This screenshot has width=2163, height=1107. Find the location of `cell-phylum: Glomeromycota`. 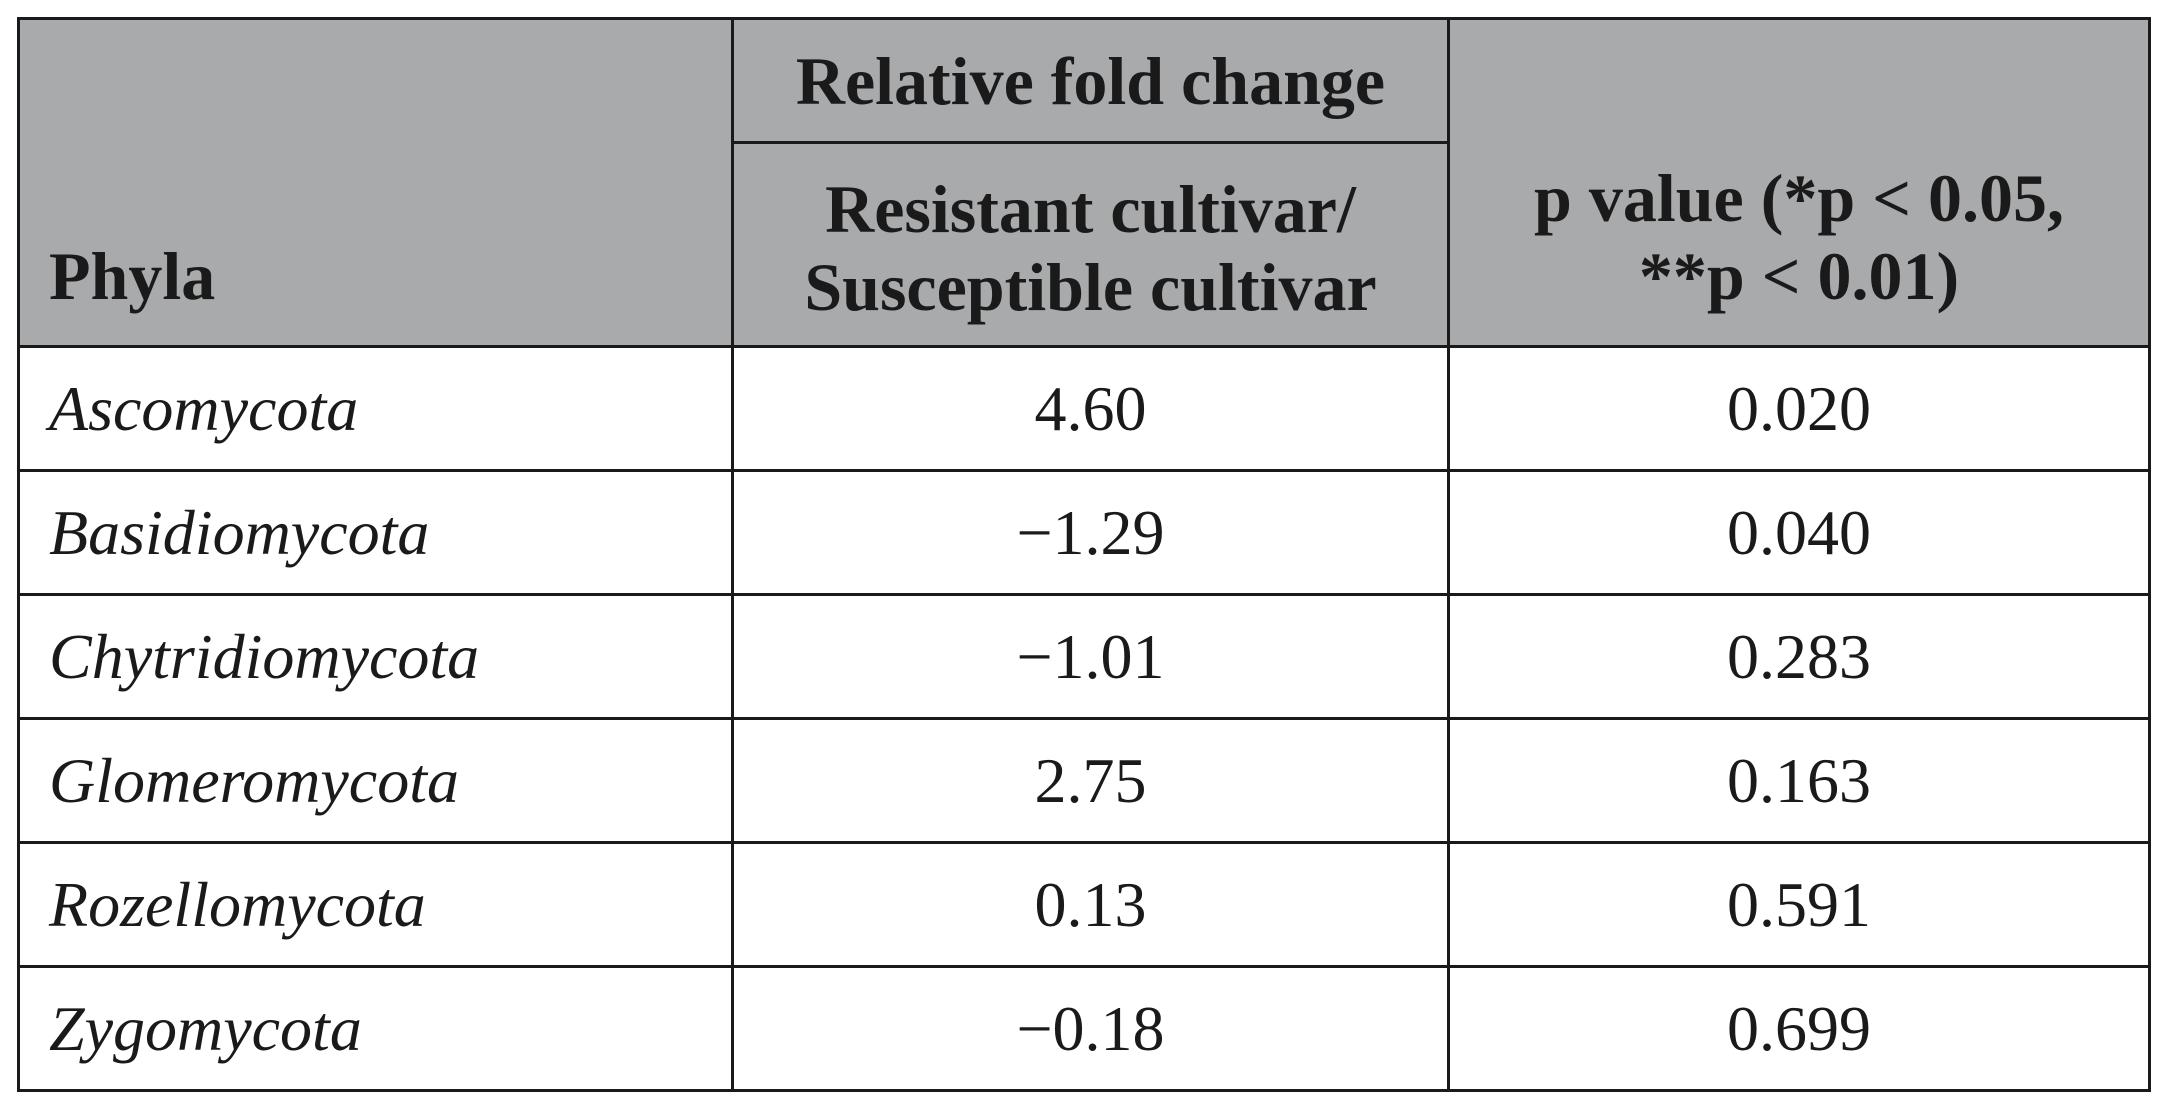

cell-phylum: Glomeromycota is located at coordinates (375, 780).